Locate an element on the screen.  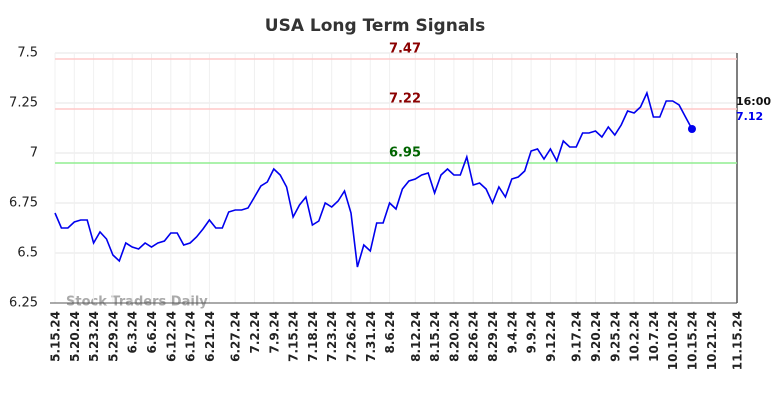
y-tick-label: 7.5 is located at coordinates (27, 53).